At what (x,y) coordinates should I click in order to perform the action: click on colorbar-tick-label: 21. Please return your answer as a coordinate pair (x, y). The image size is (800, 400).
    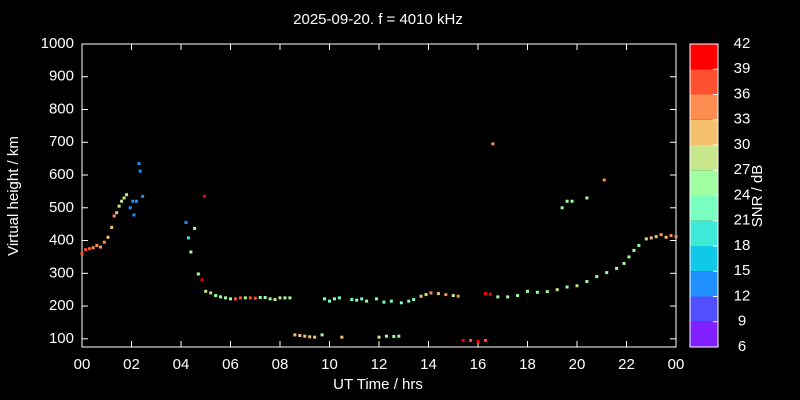
    Looking at the image, I should click on (742, 220).